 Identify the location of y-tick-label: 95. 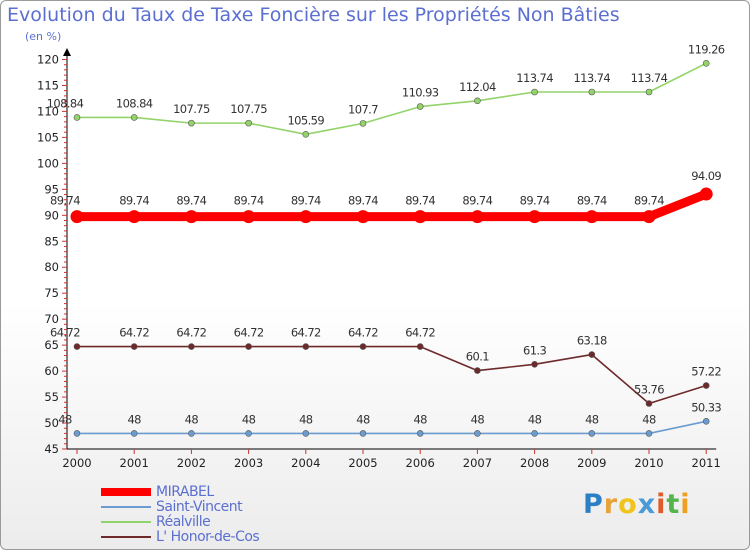
(51, 189).